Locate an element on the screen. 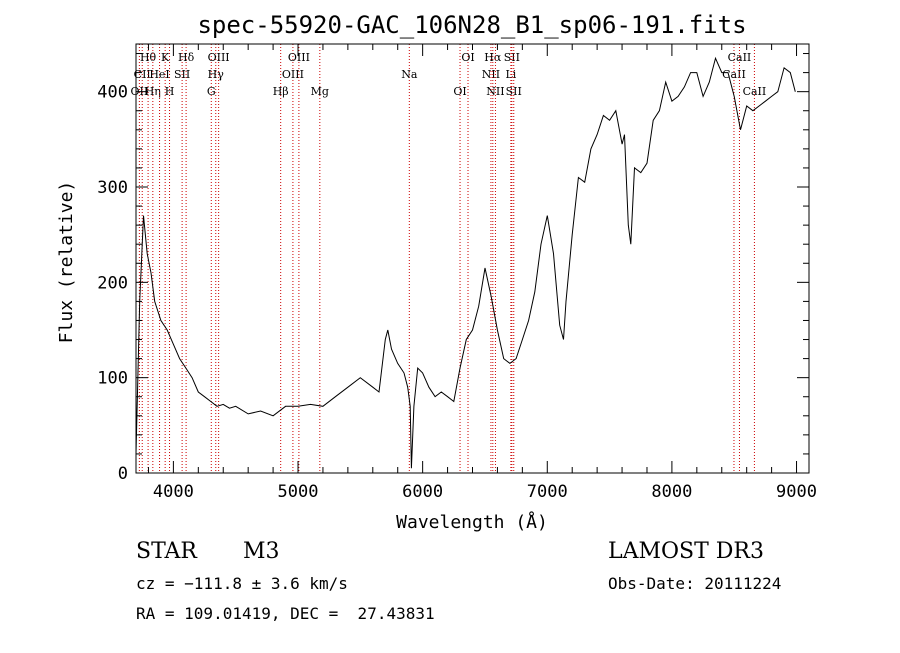  line-marker-label-26: CaII is located at coordinates (740, 57).